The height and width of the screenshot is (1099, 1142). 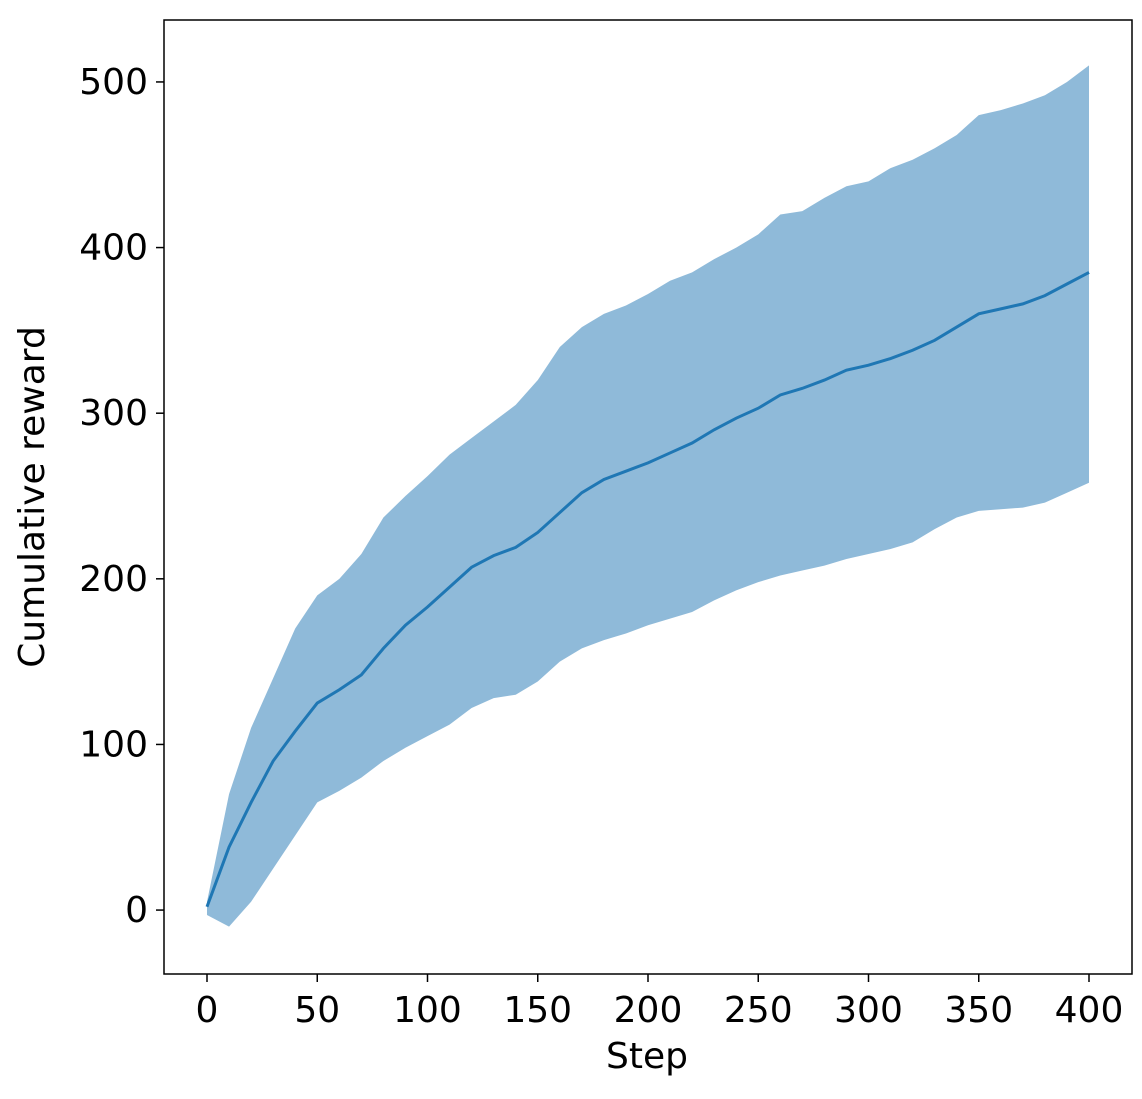 What do you see at coordinates (113, 744) in the screenshot?
I see `y-tick-label: 100` at bounding box center [113, 744].